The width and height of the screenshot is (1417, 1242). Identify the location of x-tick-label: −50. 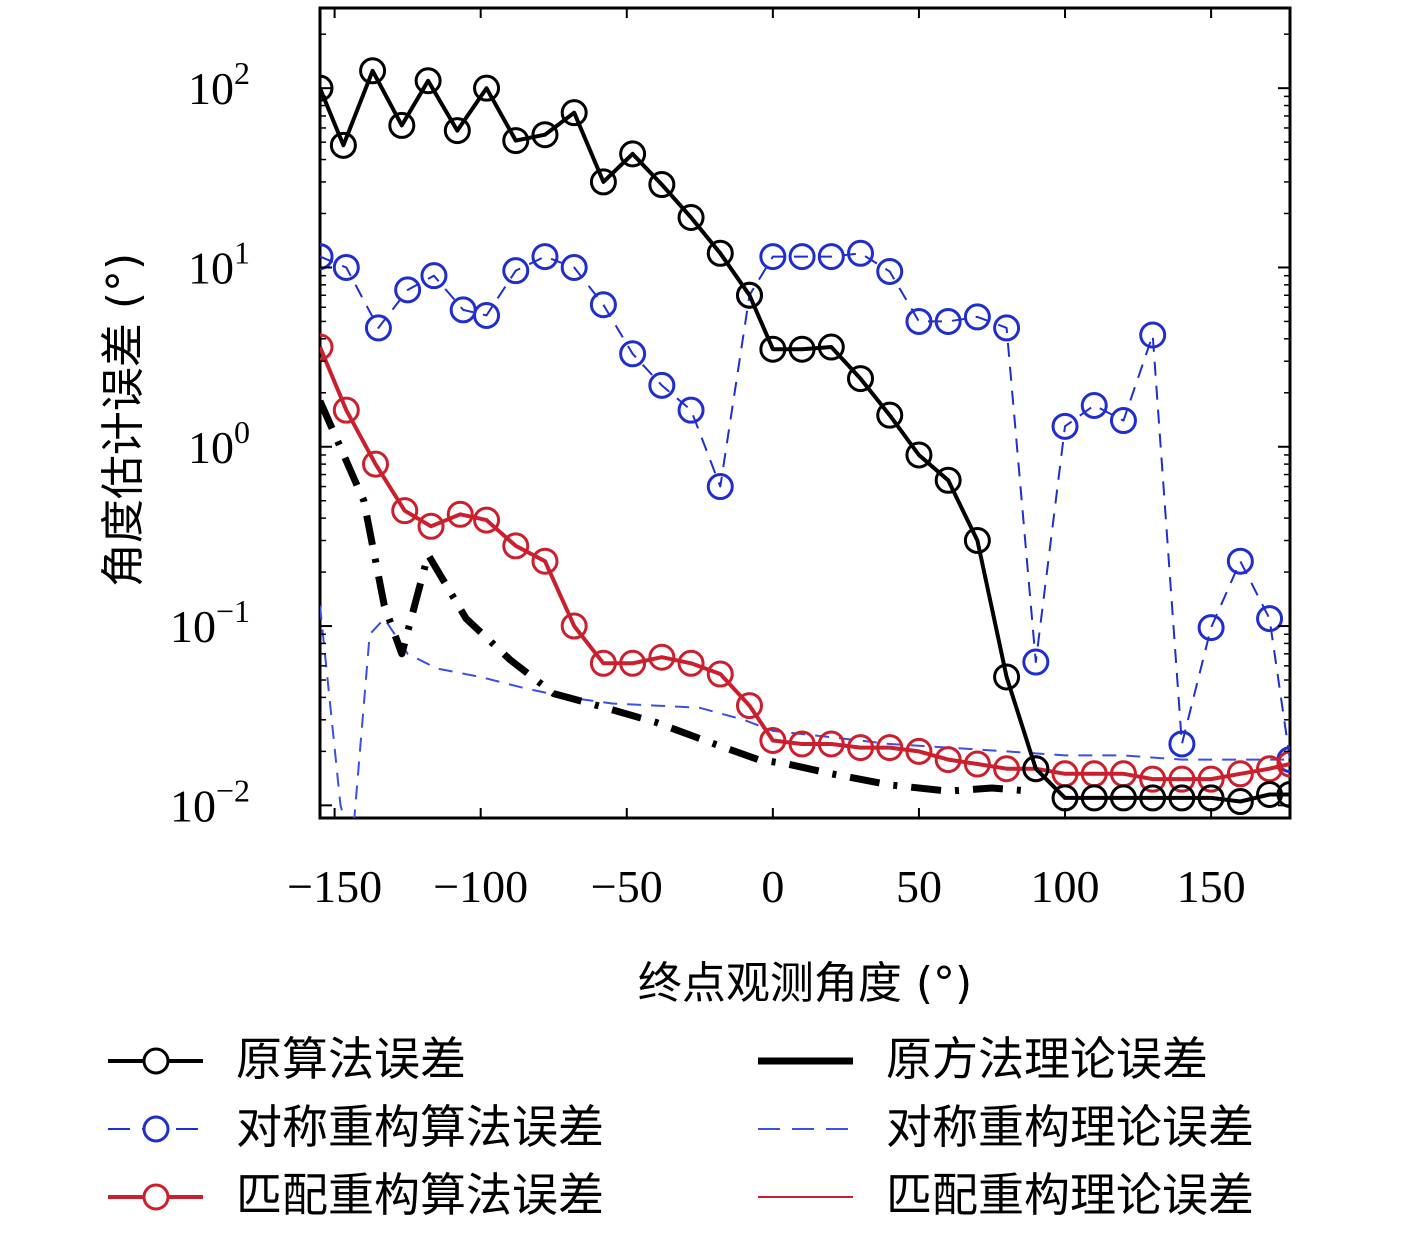
(627, 886).